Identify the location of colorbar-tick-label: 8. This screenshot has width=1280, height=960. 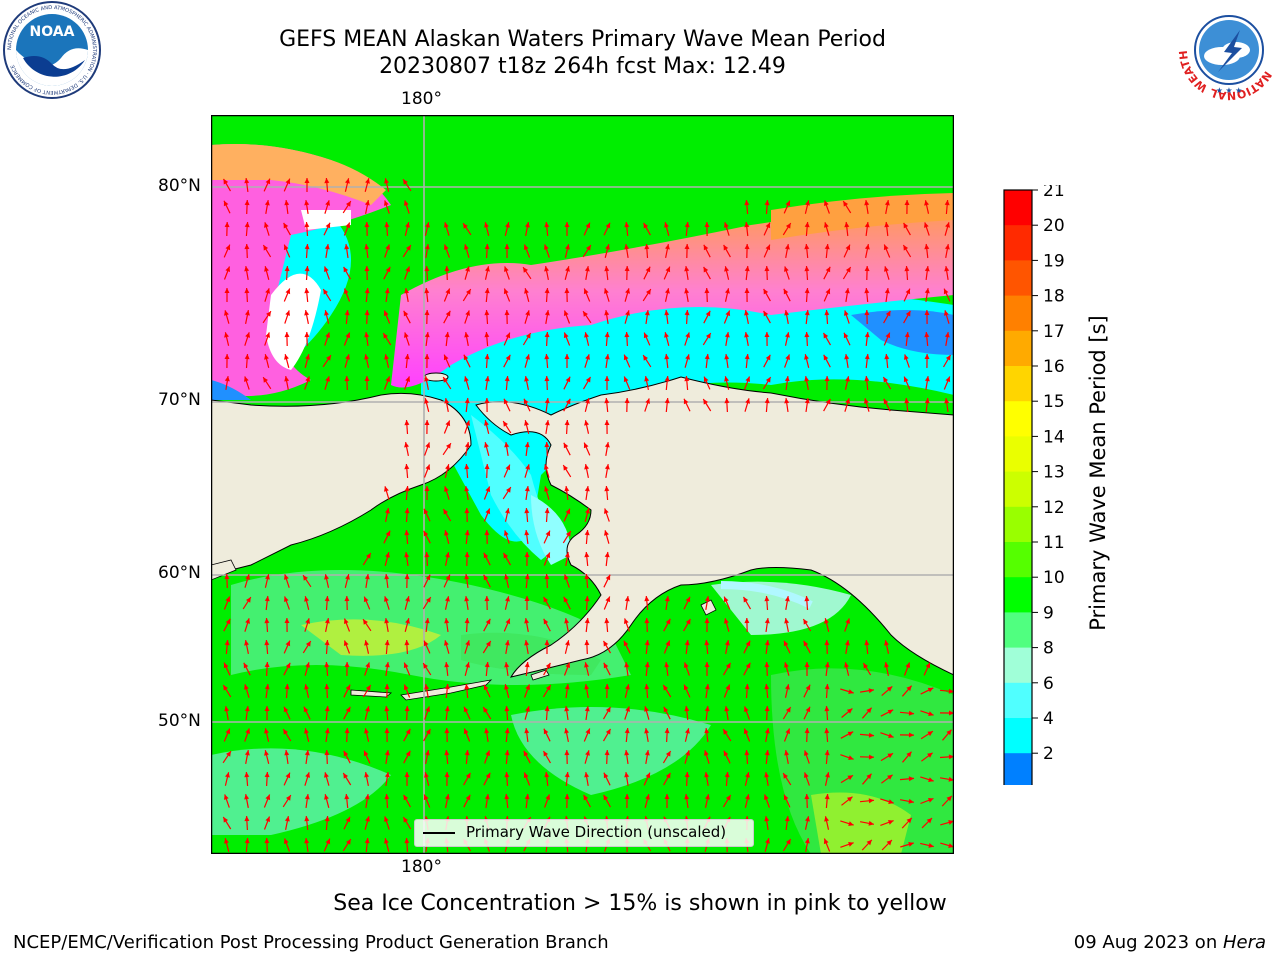
(1048, 649).